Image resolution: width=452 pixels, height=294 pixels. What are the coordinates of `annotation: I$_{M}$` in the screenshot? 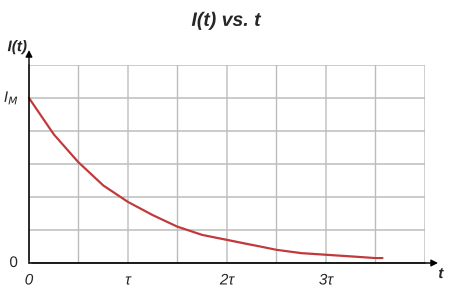 It's located at (11, 97).